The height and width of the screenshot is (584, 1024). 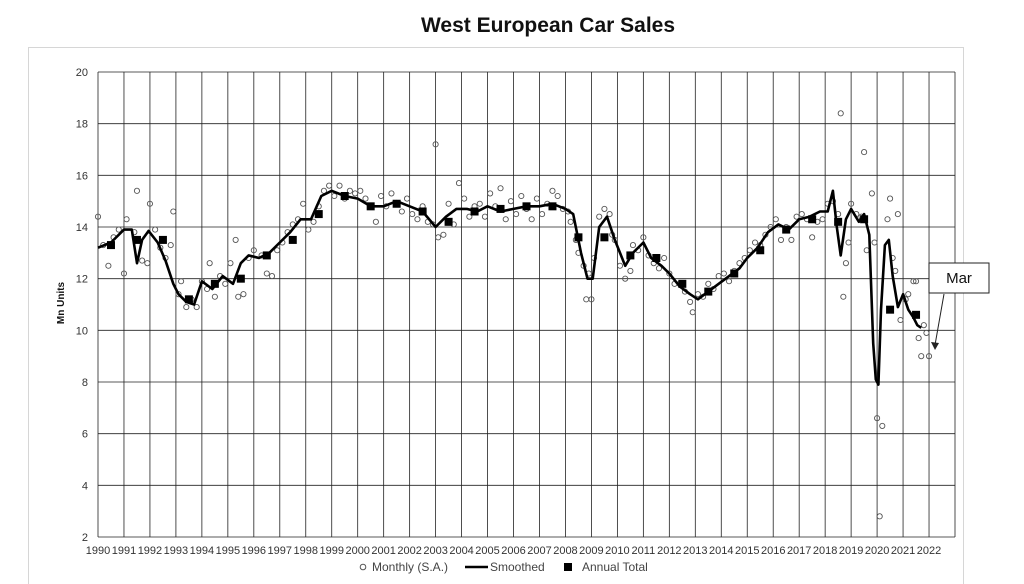 What do you see at coordinates (939, 319) in the screenshot?
I see `callout-arrow` at bounding box center [939, 319].